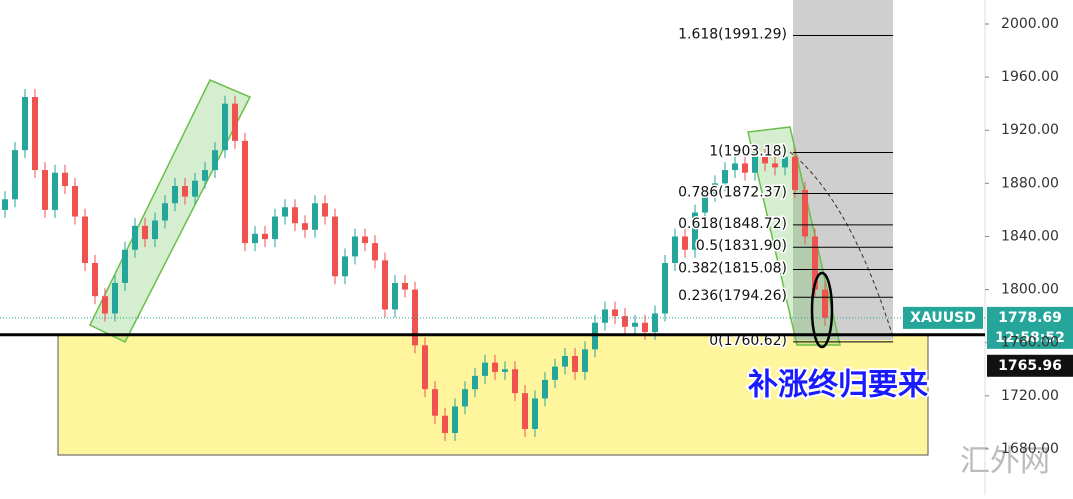 The image size is (1073, 499). I want to click on fib-label: 0.5(1831.90), so click(741, 246).